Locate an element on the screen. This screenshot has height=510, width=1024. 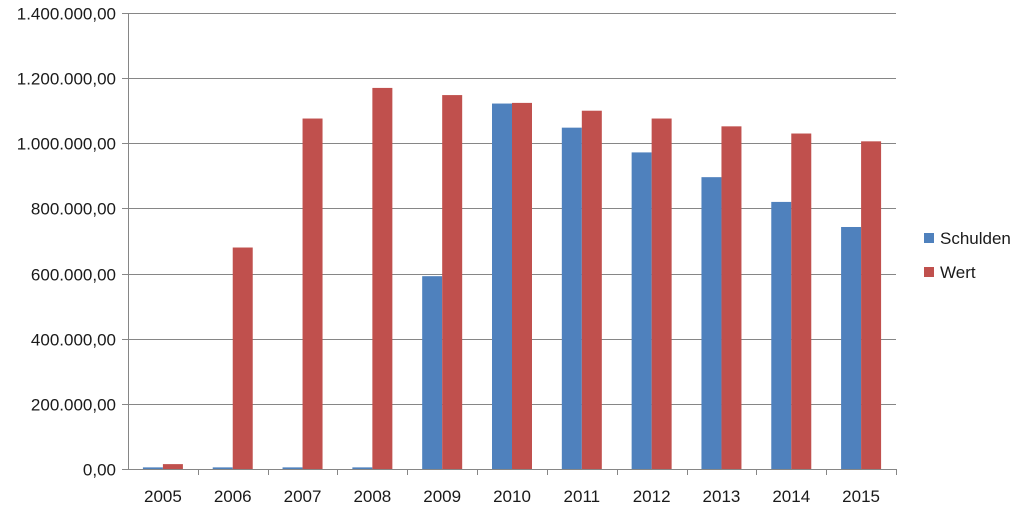
legend-label-schulden: Schulden is located at coordinates (975, 238).